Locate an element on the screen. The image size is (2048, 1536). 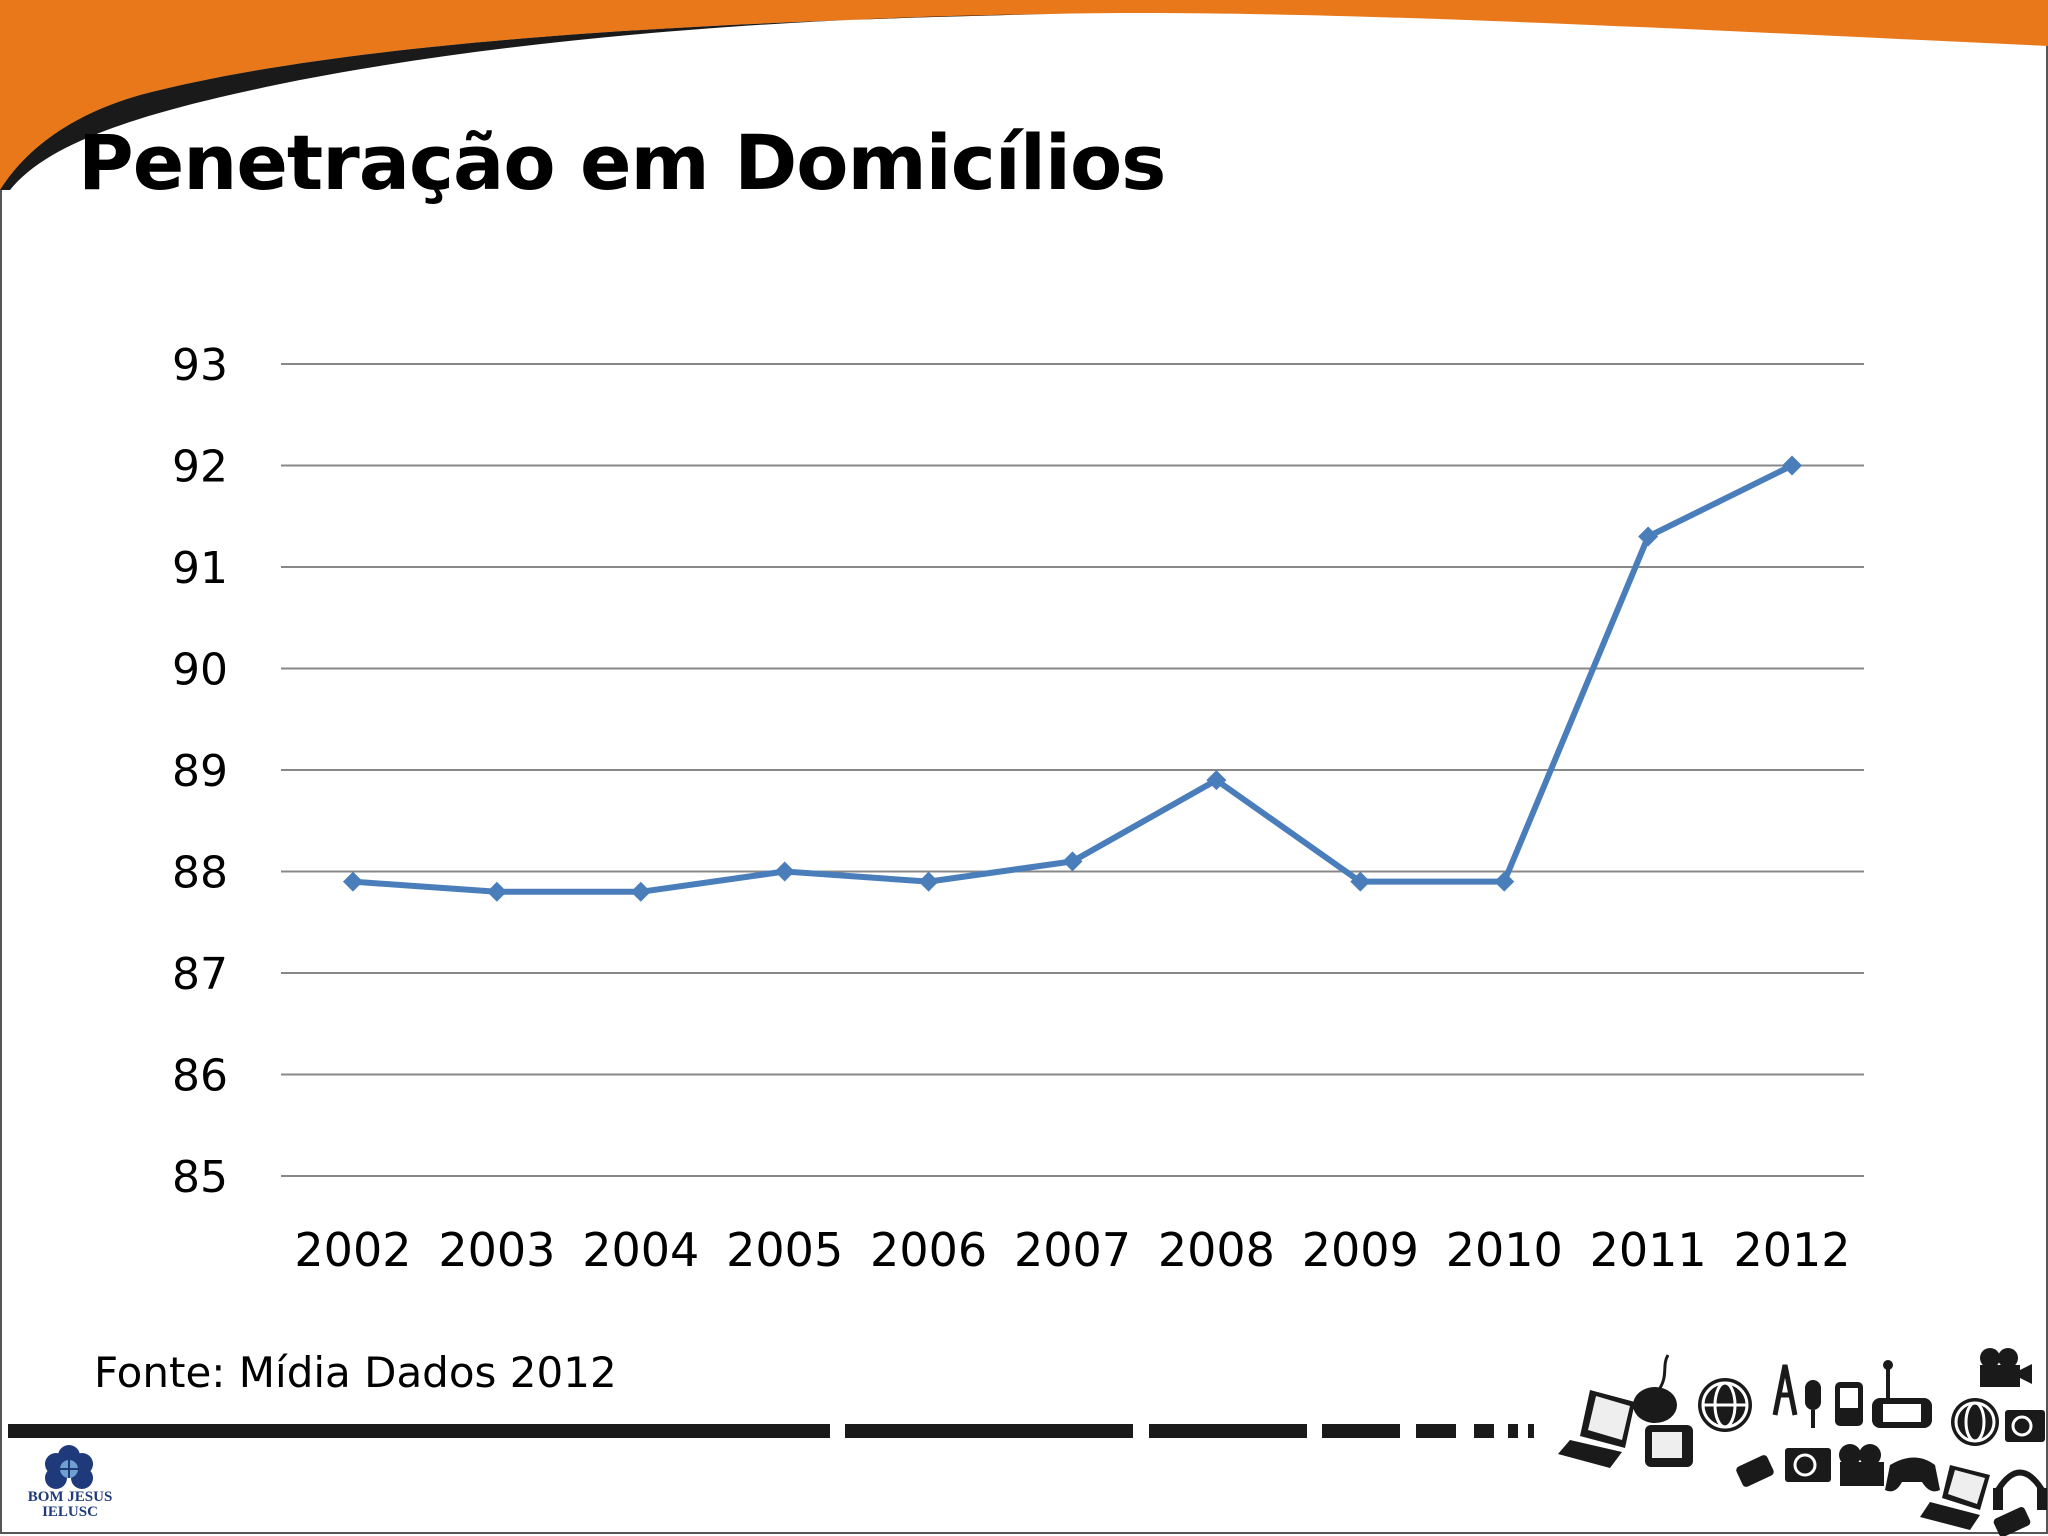
mobile-phone-icon is located at coordinates (1849, 1404).